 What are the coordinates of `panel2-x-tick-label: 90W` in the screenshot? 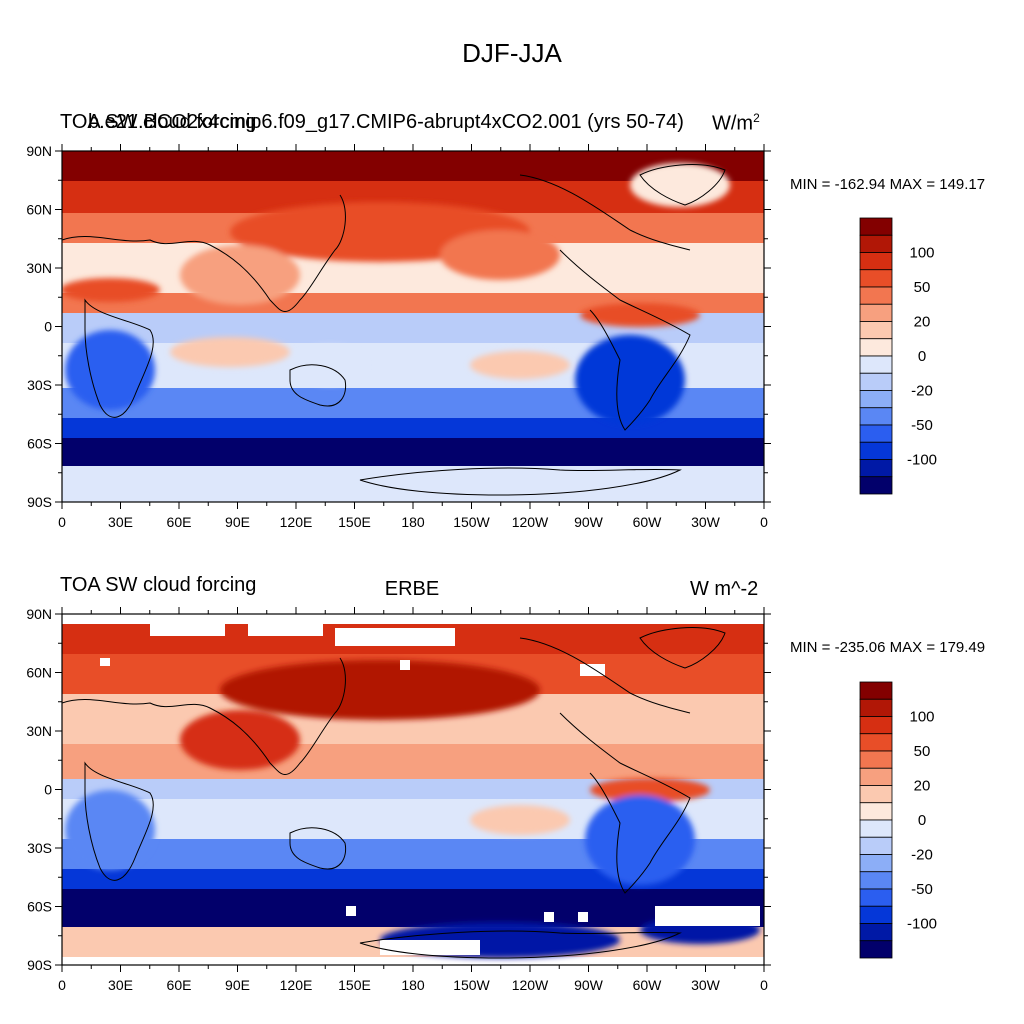 It's located at (589, 985).